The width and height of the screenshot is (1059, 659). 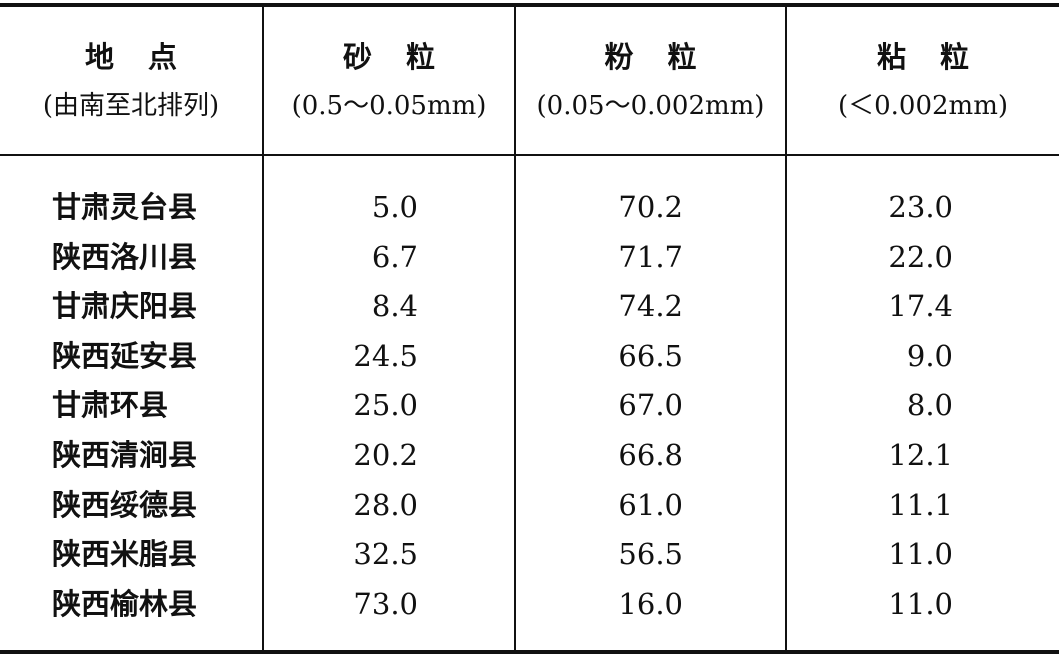 What do you see at coordinates (650, 207) in the screenshot?
I see `value-cell: 70.2` at bounding box center [650, 207].